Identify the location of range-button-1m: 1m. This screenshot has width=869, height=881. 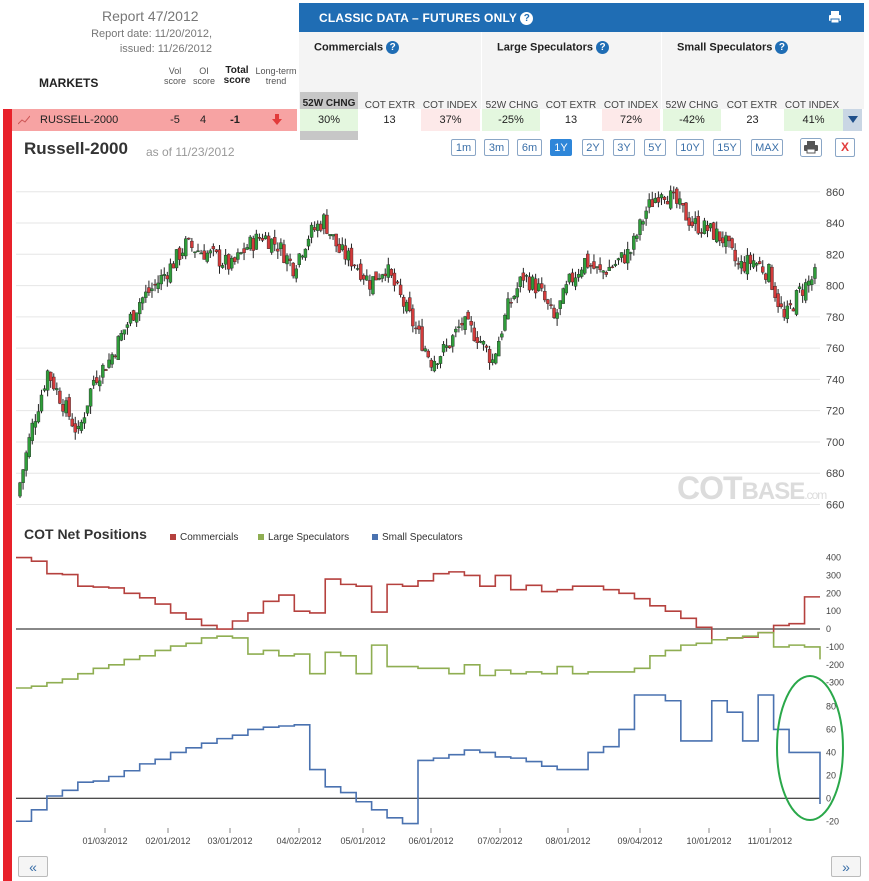
(463, 147).